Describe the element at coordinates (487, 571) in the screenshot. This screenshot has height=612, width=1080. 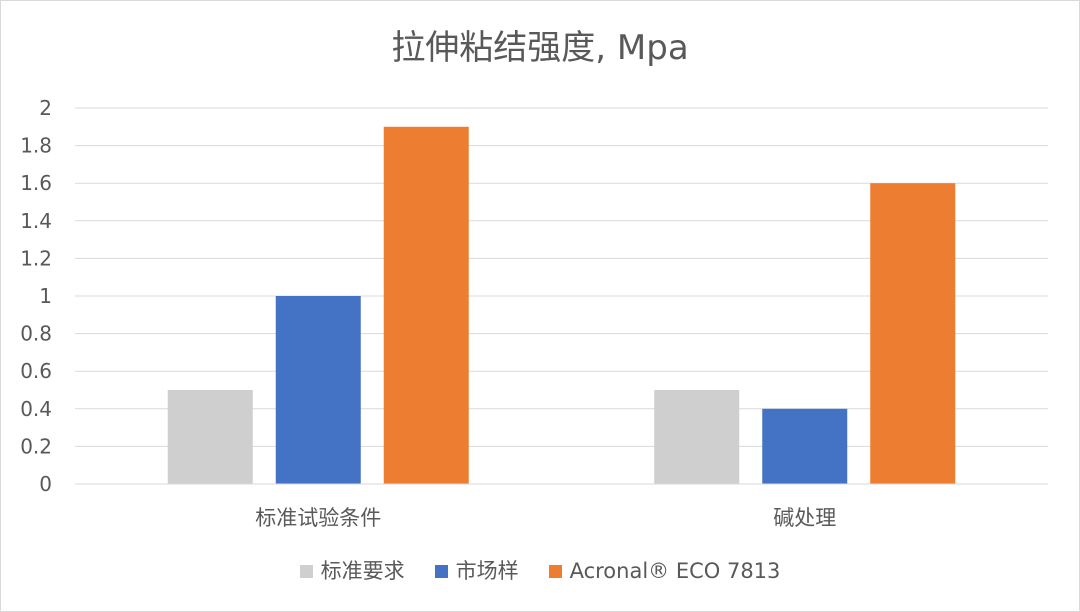
I see `legend-label: 市场样` at that location.